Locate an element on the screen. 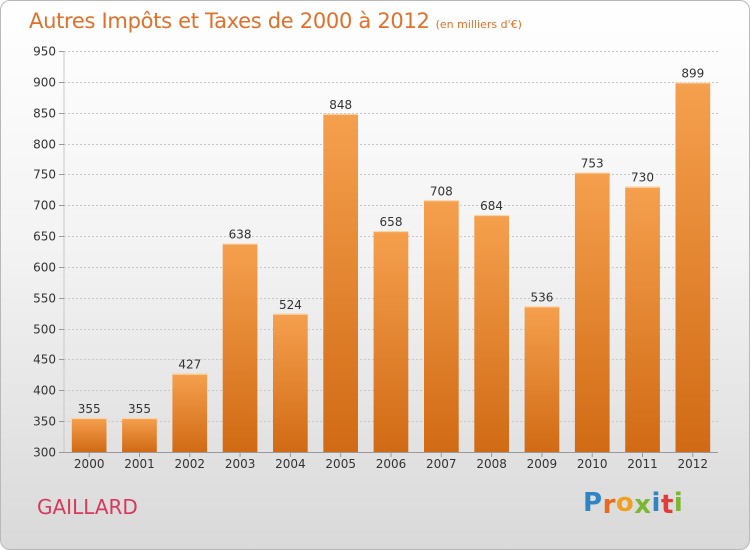 This screenshot has height=550, width=750. bar-2012 is located at coordinates (693, 267).